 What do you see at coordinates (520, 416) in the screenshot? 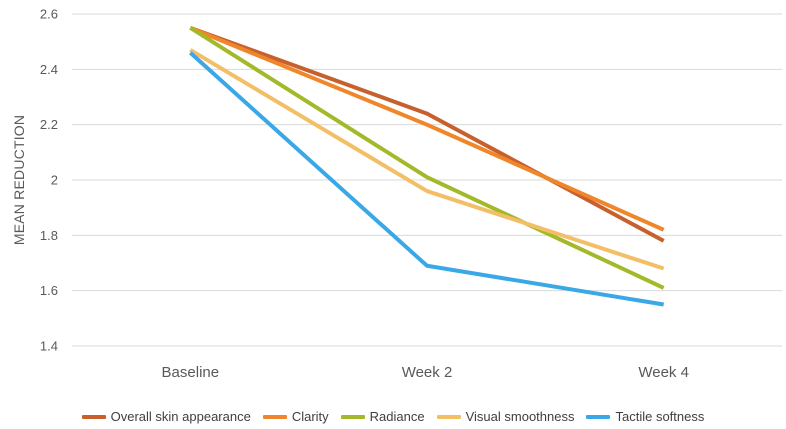
I see `legend-label: Visual smoothness` at bounding box center [520, 416].